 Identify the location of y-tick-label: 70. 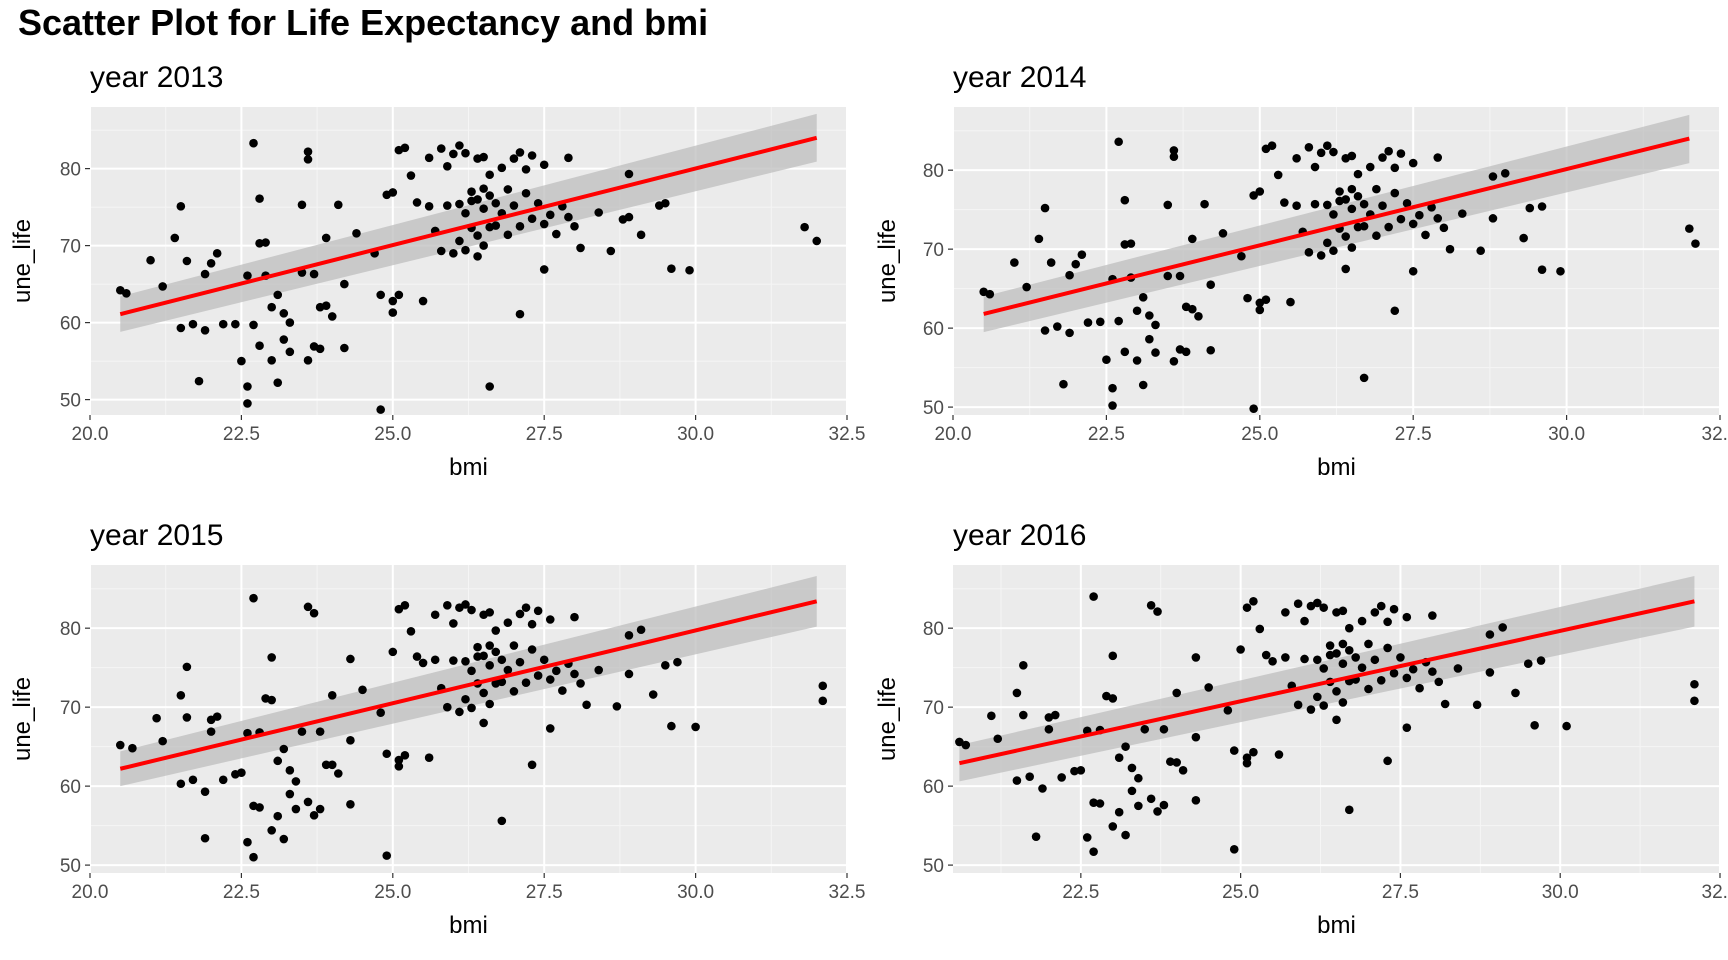
(70, 708).